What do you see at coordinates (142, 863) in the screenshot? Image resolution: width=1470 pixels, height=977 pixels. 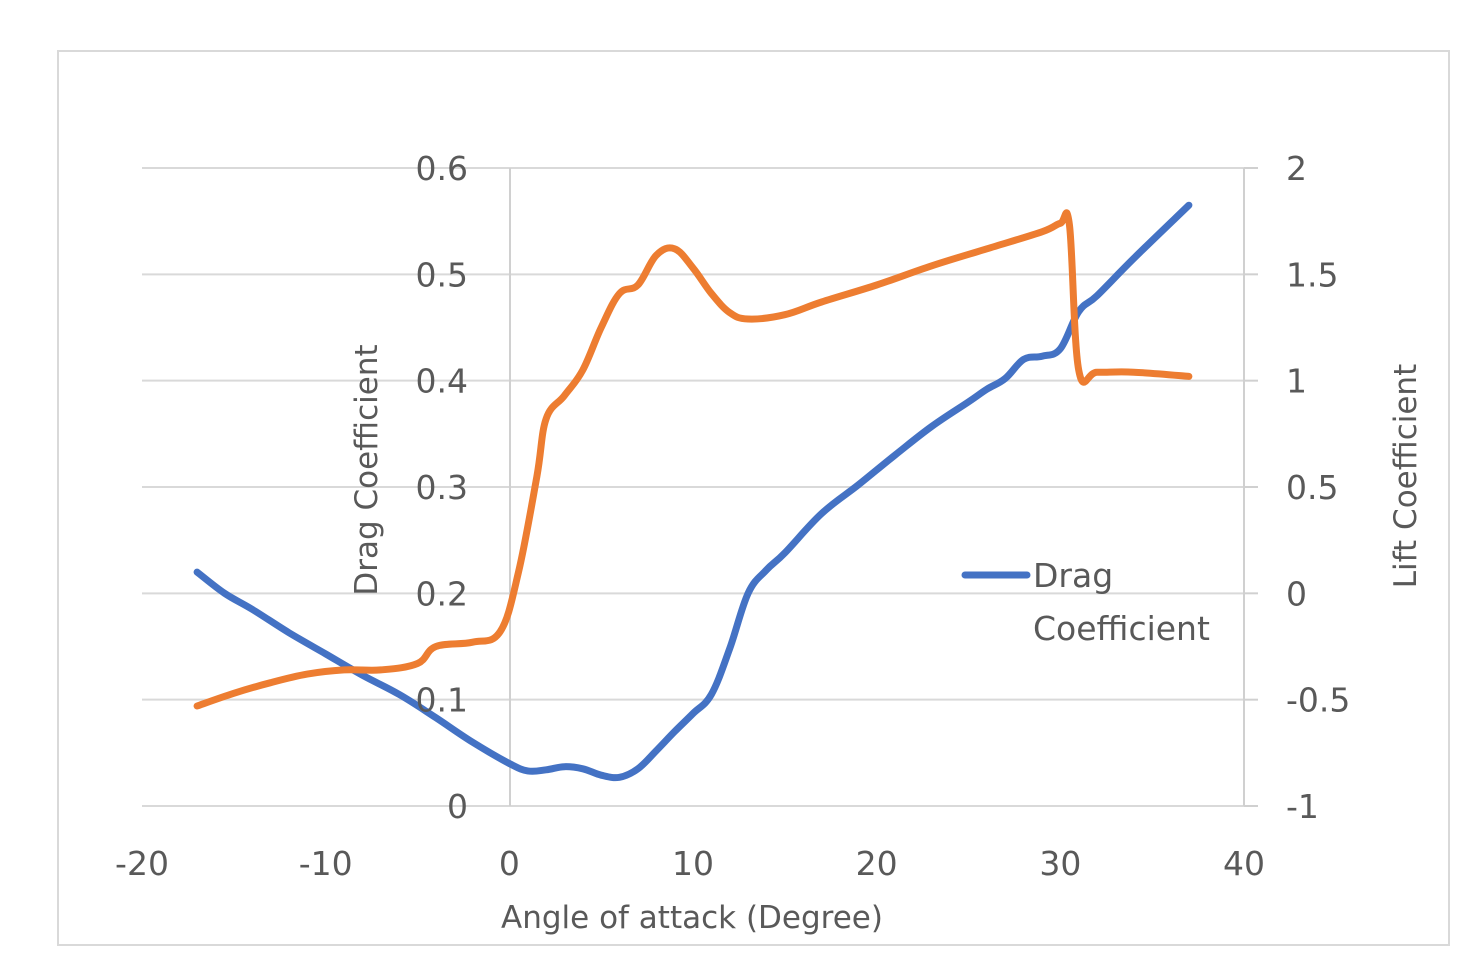 I see `x-tick-label: -20` at bounding box center [142, 863].